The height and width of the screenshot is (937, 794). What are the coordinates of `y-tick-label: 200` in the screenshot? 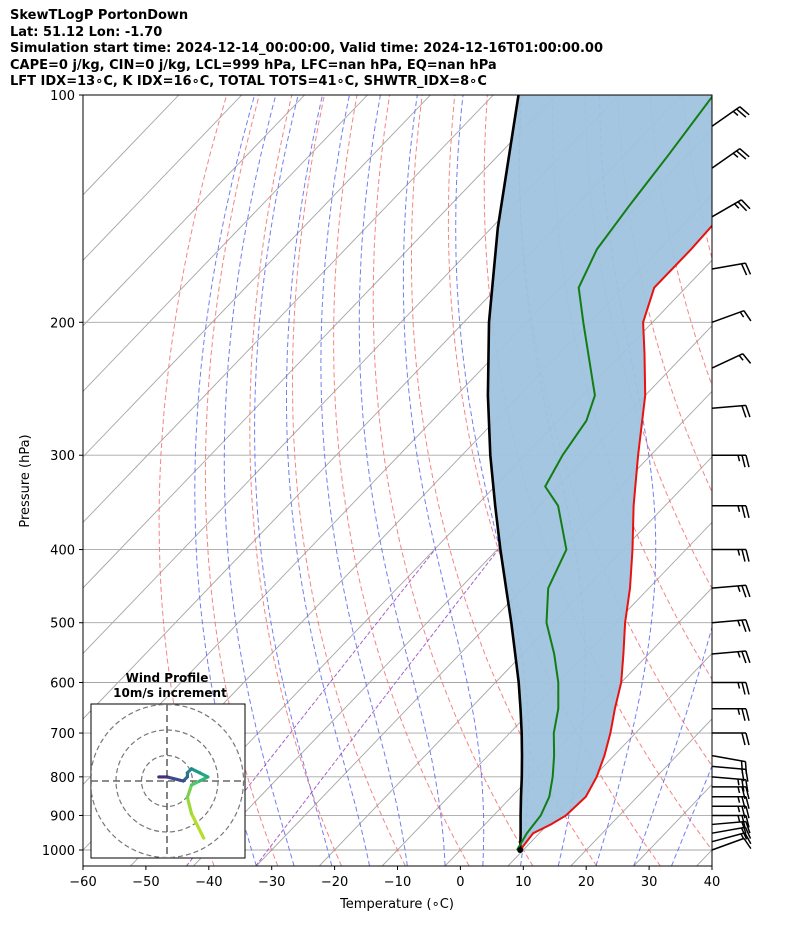 It's located at (62, 323).